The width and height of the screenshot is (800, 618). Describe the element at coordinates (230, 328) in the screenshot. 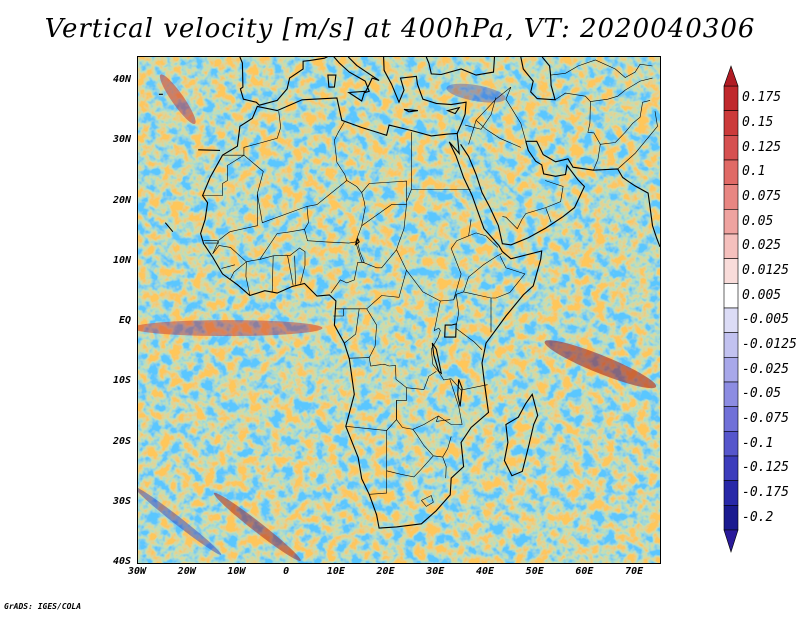

I see `itcz-updraft-band` at that location.